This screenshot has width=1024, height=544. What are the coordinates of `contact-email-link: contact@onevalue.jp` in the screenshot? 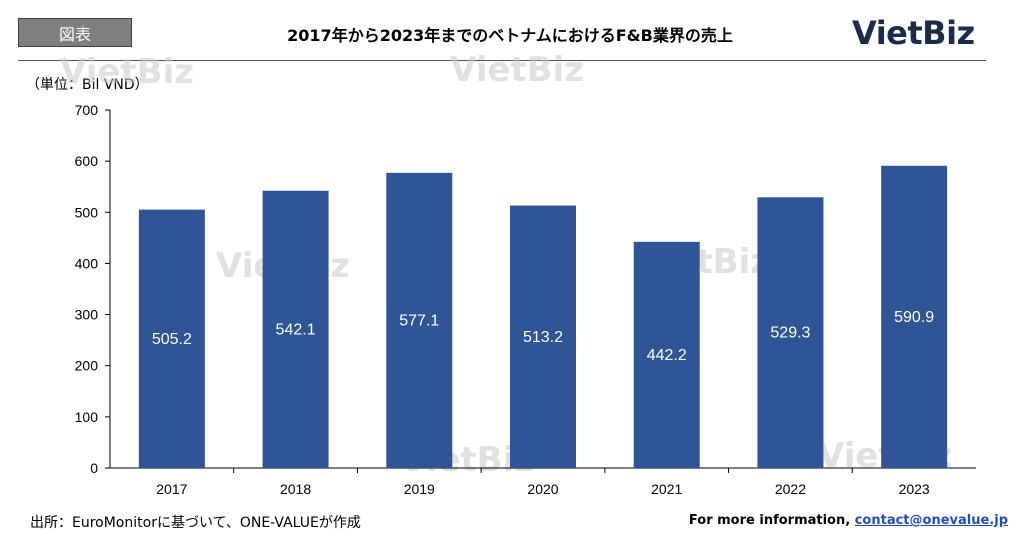 It's located at (931, 520).